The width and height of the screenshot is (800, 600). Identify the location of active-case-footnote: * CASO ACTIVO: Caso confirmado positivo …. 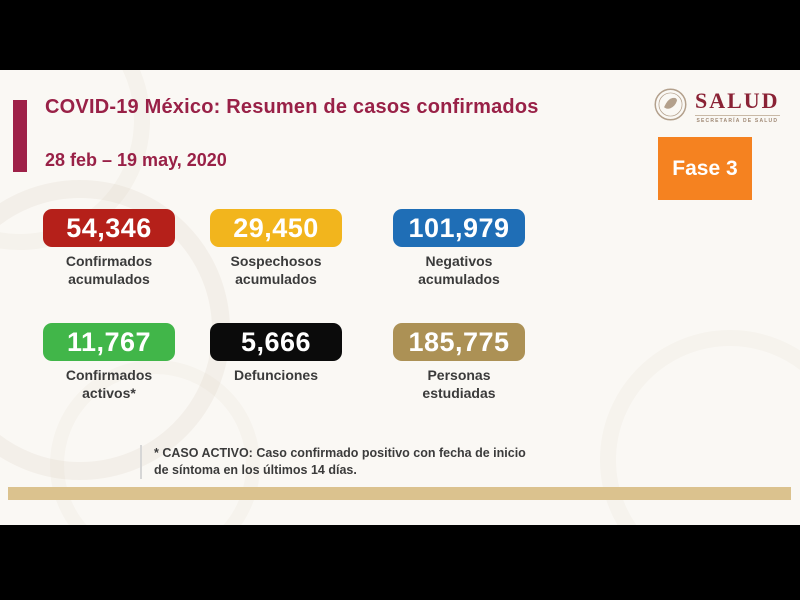
(333, 462).